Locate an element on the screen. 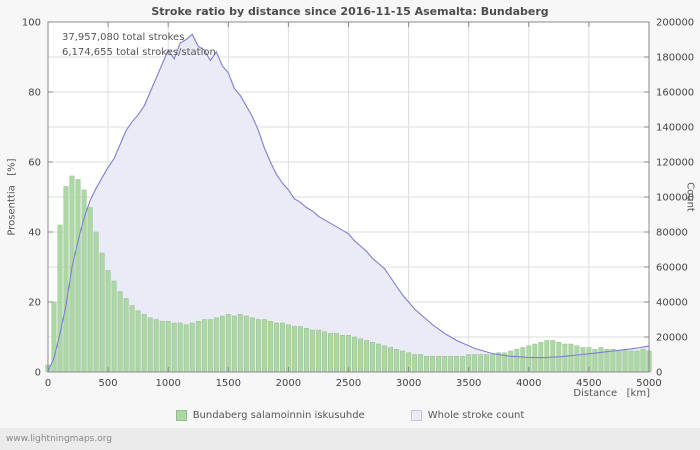 The image size is (700, 450). svg-text: 1500 is located at coordinates (228, 383).